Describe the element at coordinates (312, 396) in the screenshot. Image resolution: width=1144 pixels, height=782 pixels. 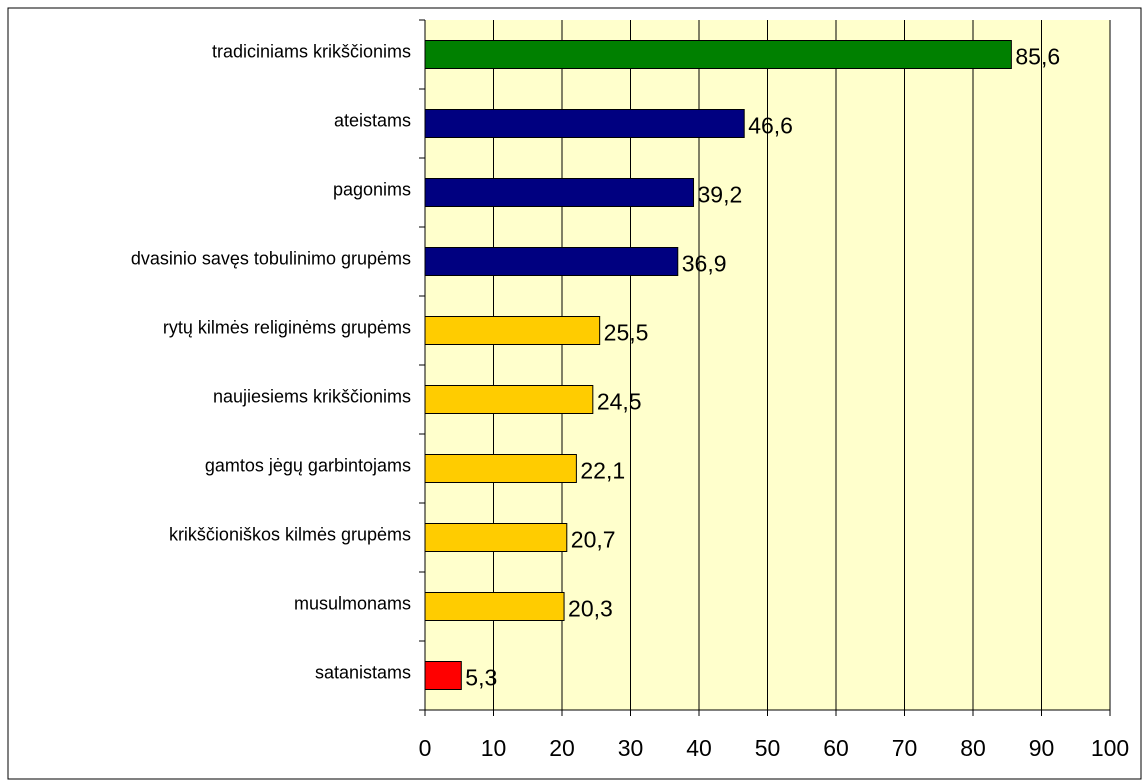
I see `y-tick-label: naujiesiems krikščionims` at that location.